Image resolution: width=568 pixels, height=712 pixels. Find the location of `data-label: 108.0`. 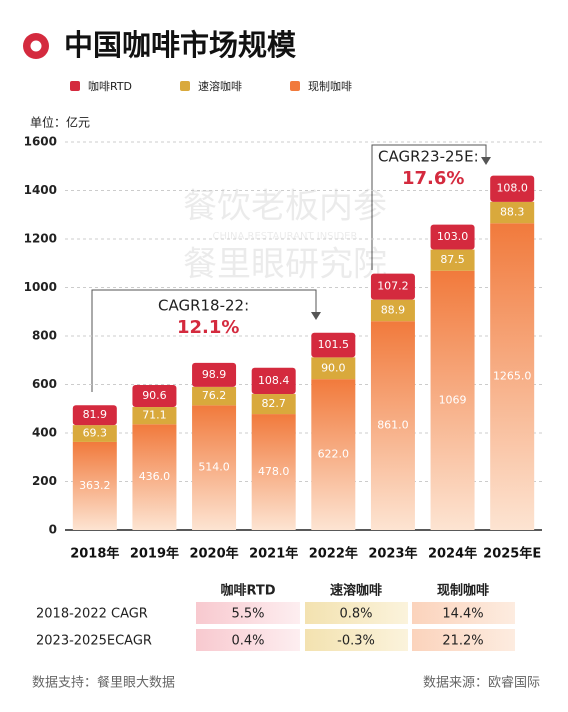

data-label: 108.0 is located at coordinates (512, 188).